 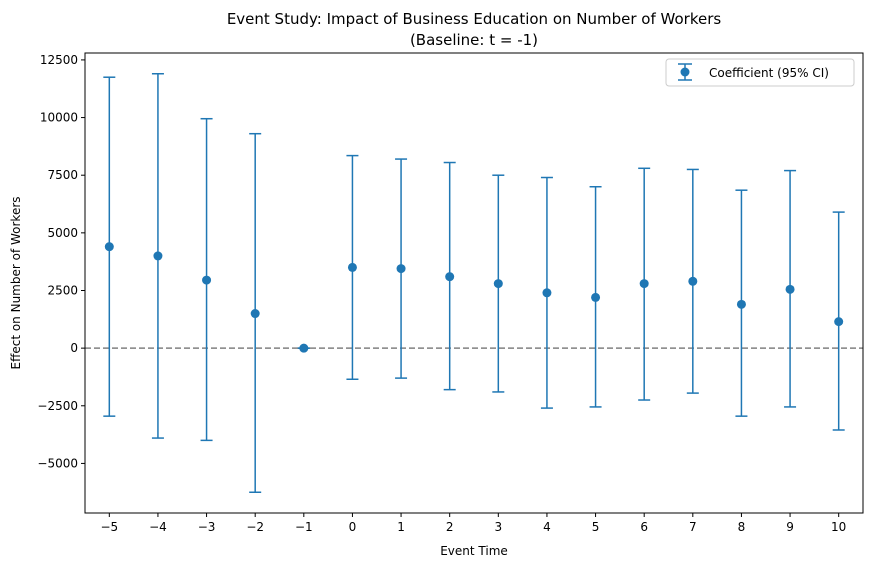 I want to click on y-tick-label: 10000, so click(x=59, y=118).